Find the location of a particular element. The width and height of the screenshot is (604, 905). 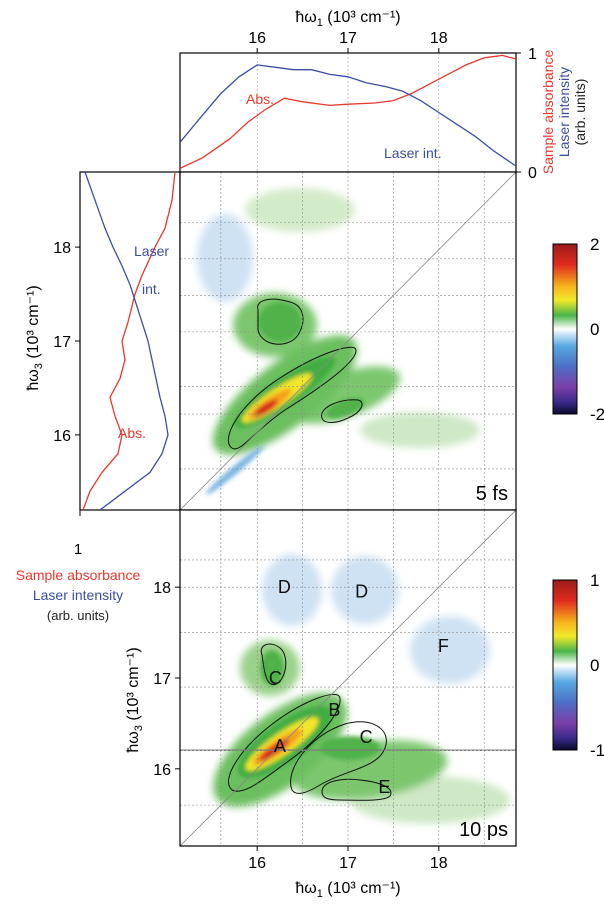

left-legend-units: (arb. units) is located at coordinates (78, 615).